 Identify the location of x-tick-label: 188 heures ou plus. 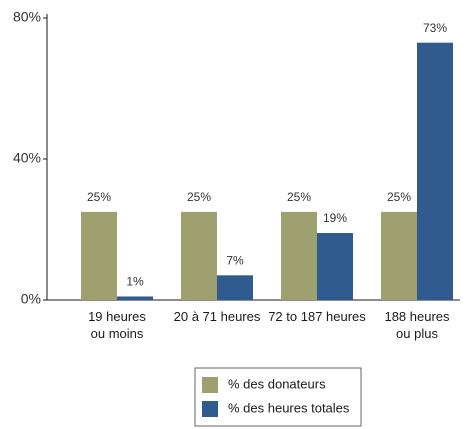
(417, 325).